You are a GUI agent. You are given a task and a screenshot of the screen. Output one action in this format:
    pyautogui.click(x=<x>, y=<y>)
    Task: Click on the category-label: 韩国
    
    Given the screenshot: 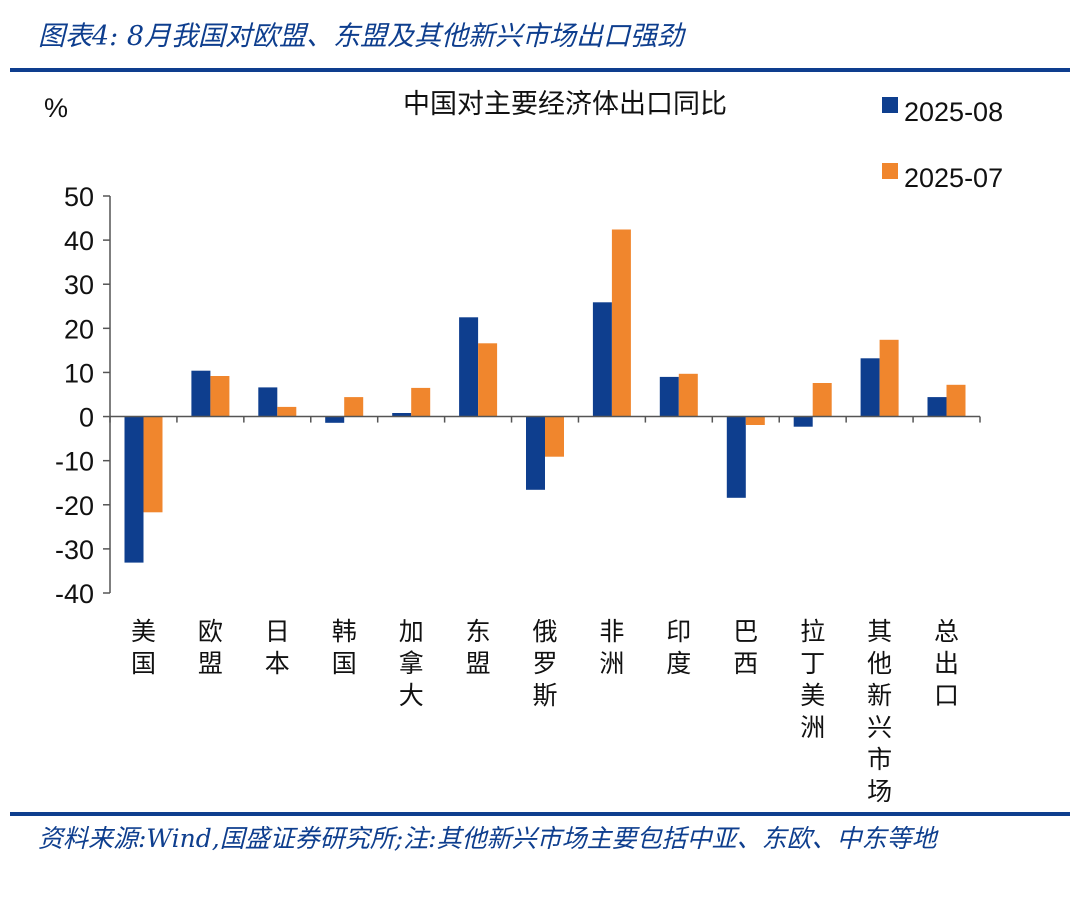 What is the action you would take?
    pyautogui.click(x=344, y=647)
    